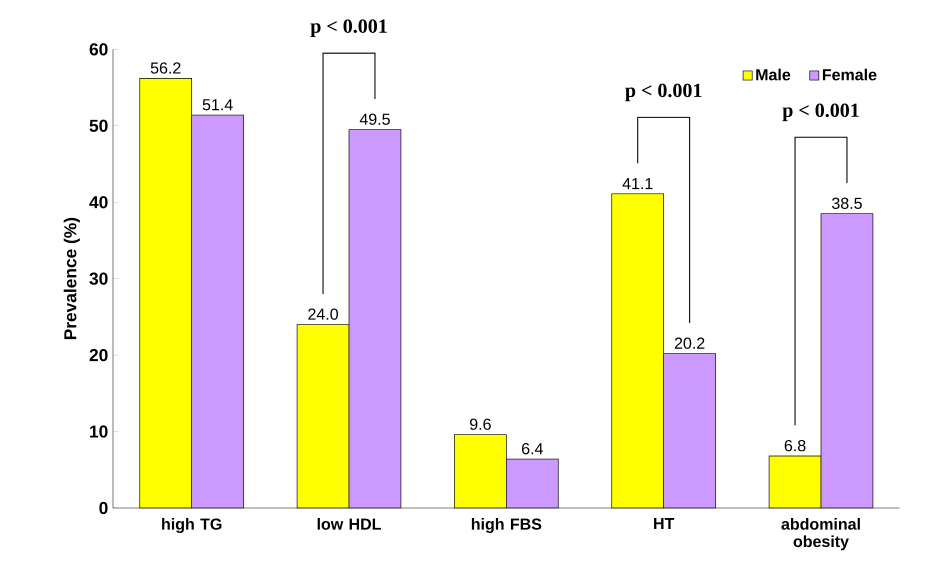  What do you see at coordinates (847, 203) in the screenshot?
I see `data-label: 38.5` at bounding box center [847, 203].